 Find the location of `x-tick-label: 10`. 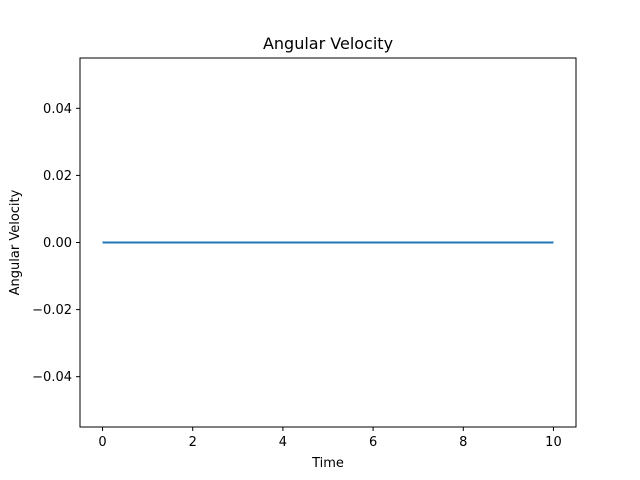

x-tick-label: 10 is located at coordinates (553, 442).